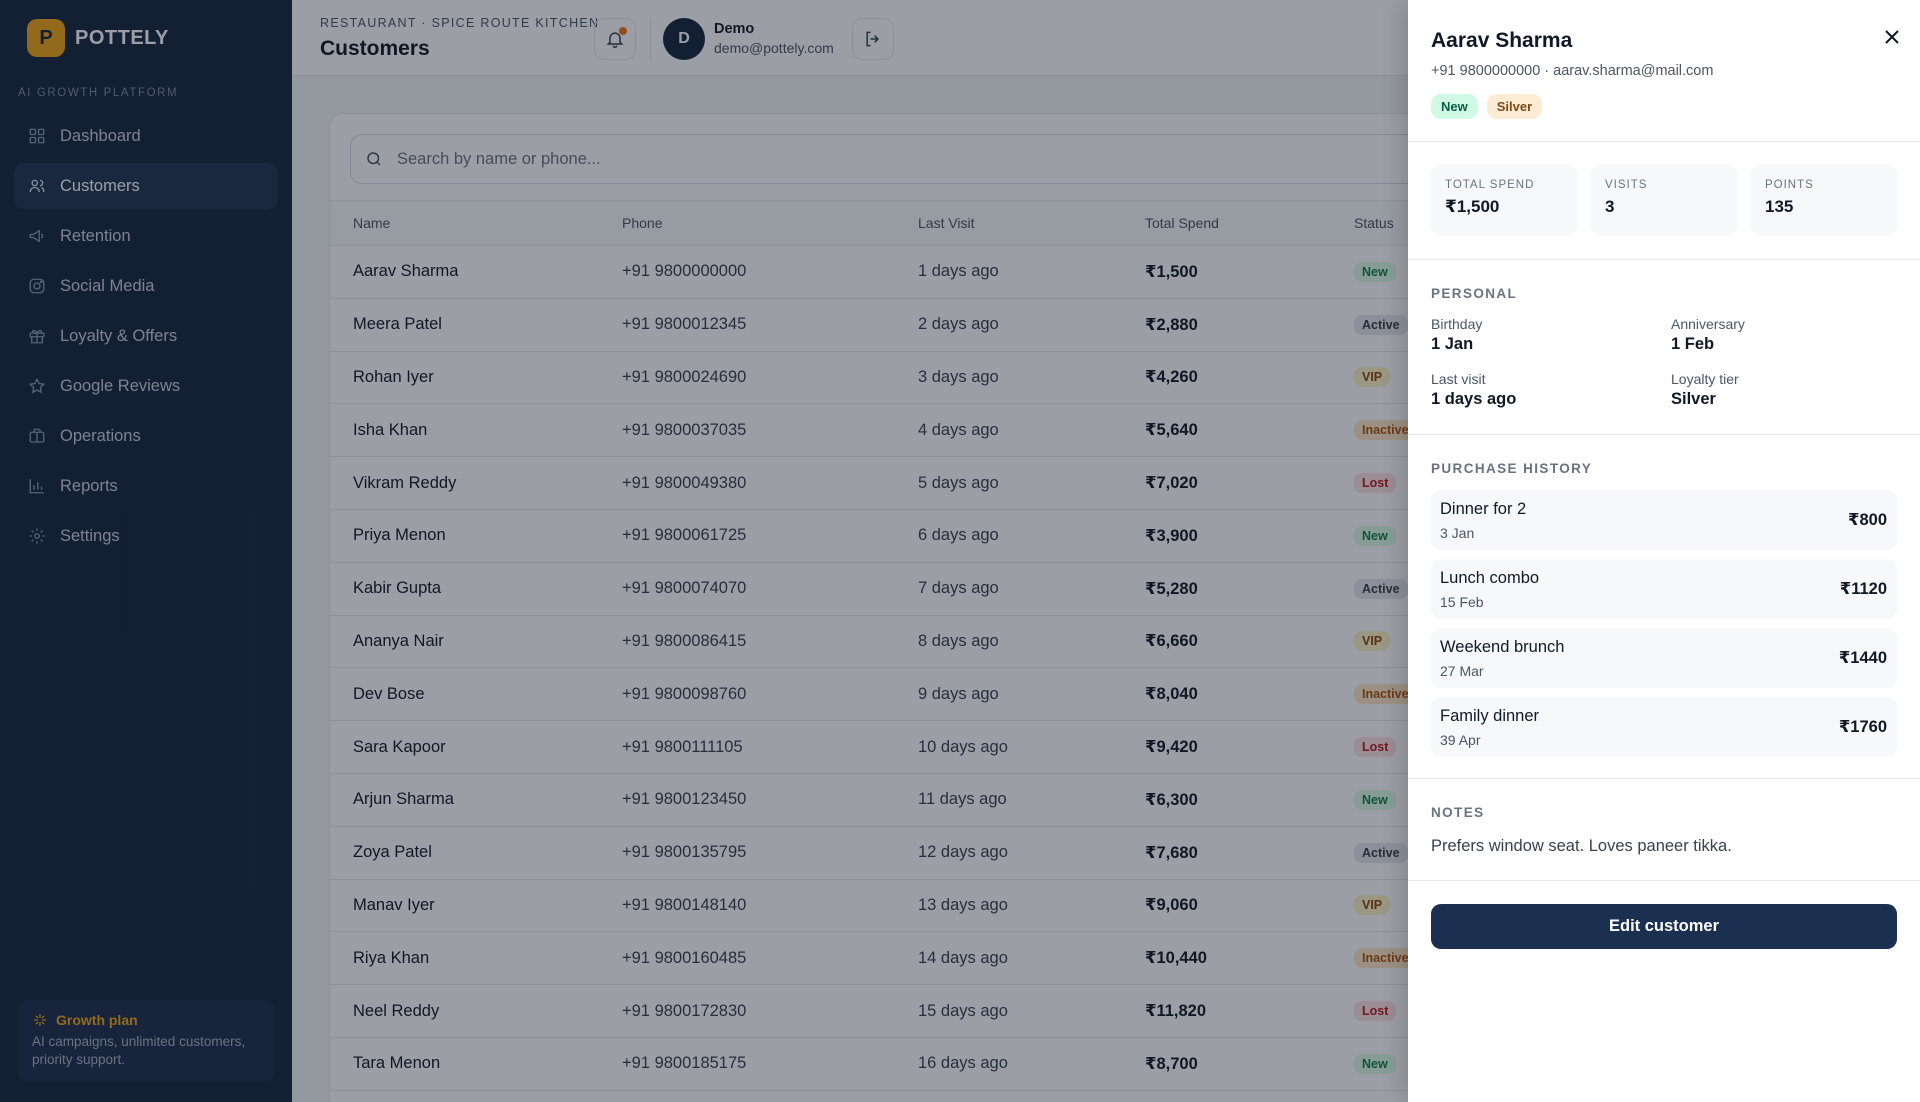 The height and width of the screenshot is (1102, 1920). Describe the element at coordinates (684, 324) in the screenshot. I see `phone-cell: +91 9800012345` at that location.